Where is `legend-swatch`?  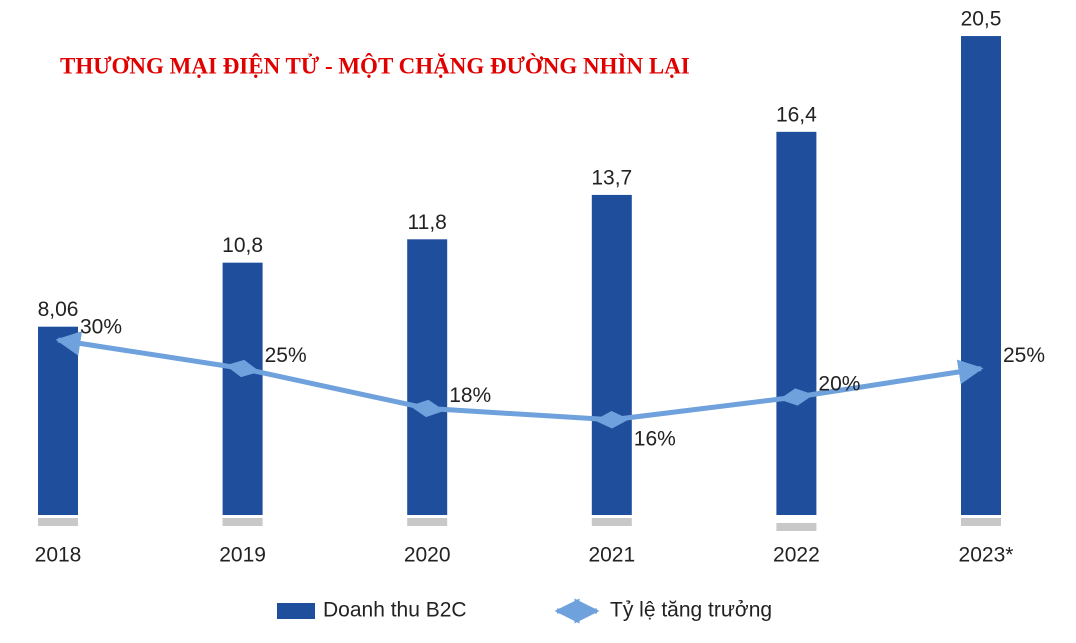
legend-swatch is located at coordinates (296, 611).